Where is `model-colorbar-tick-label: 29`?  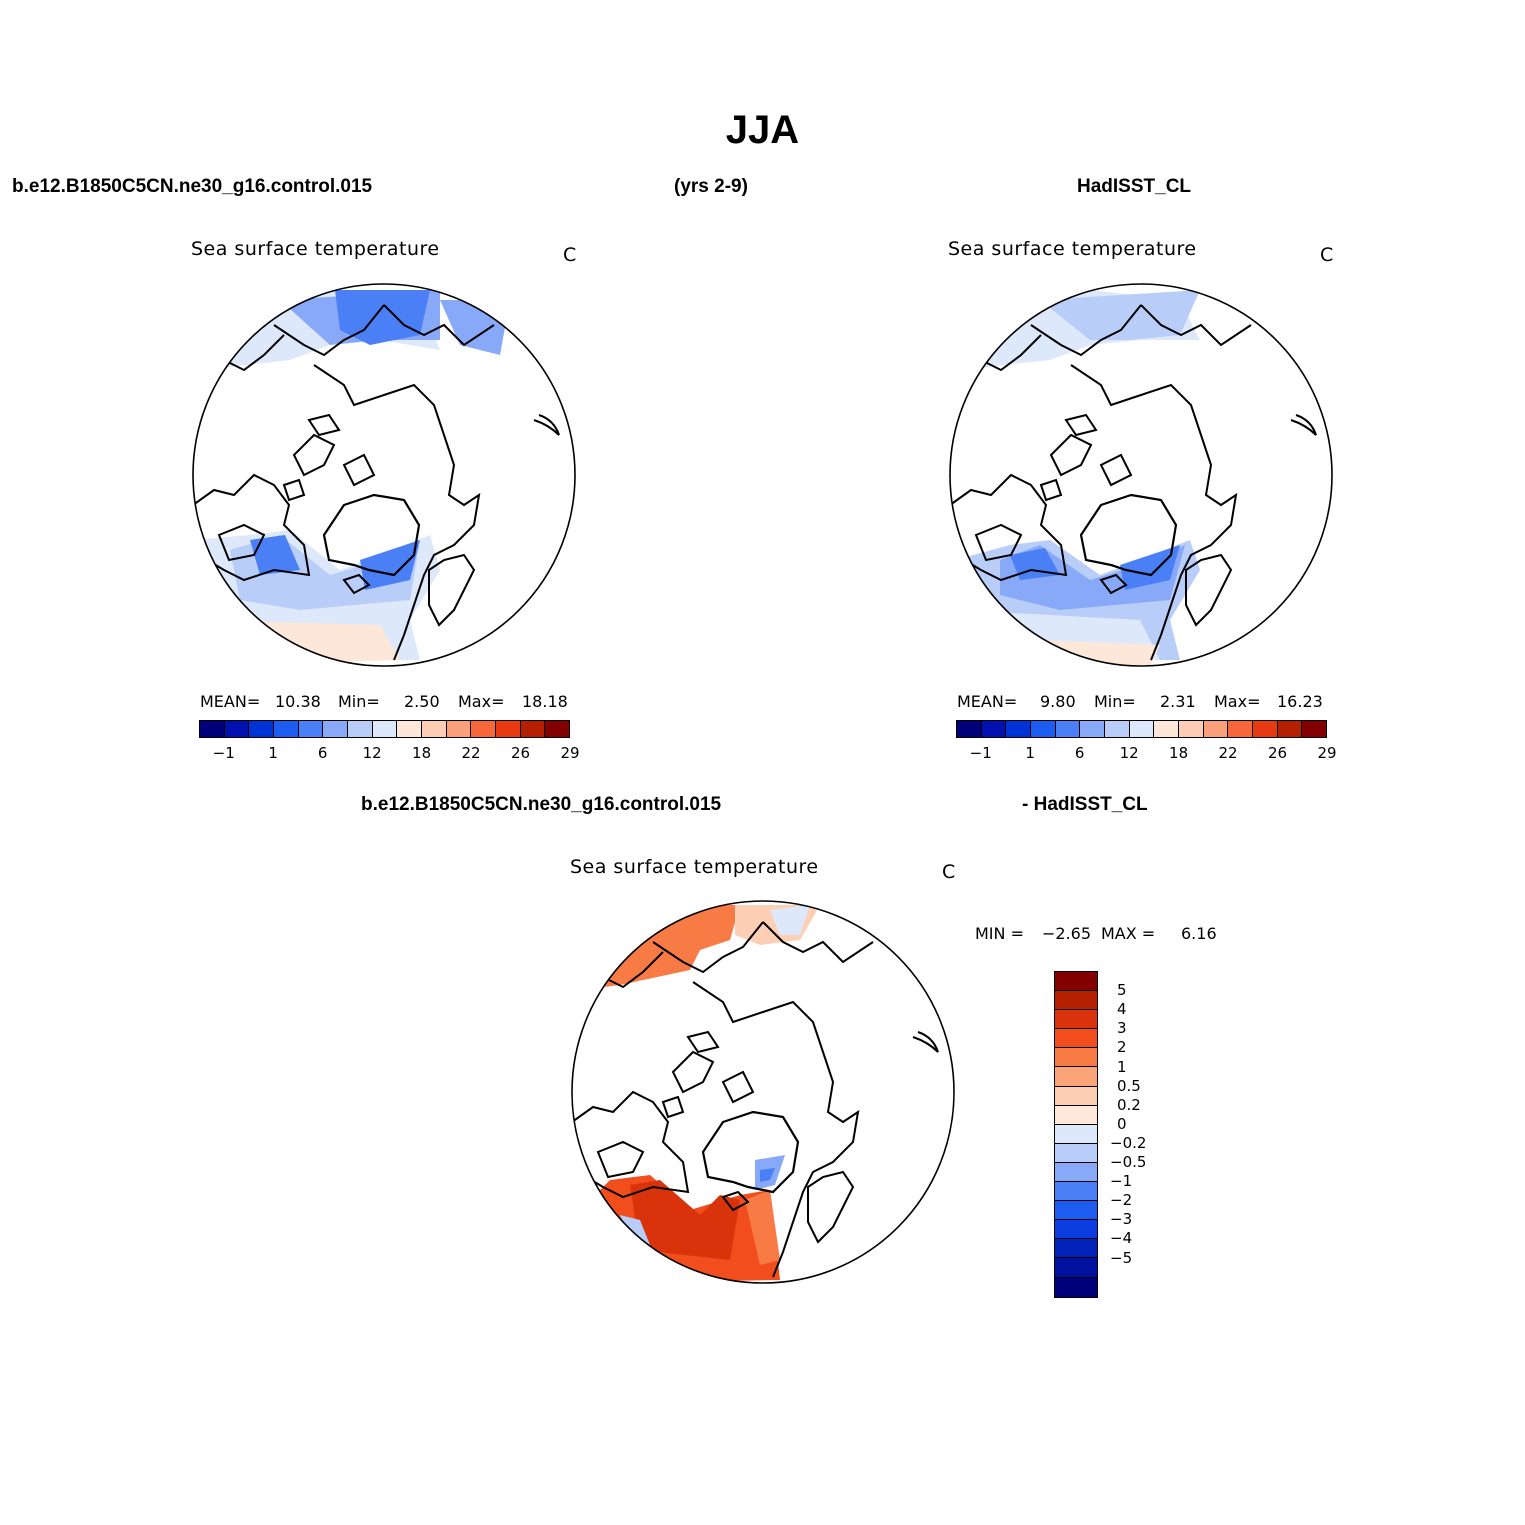 model-colorbar-tick-label: 29 is located at coordinates (570, 753).